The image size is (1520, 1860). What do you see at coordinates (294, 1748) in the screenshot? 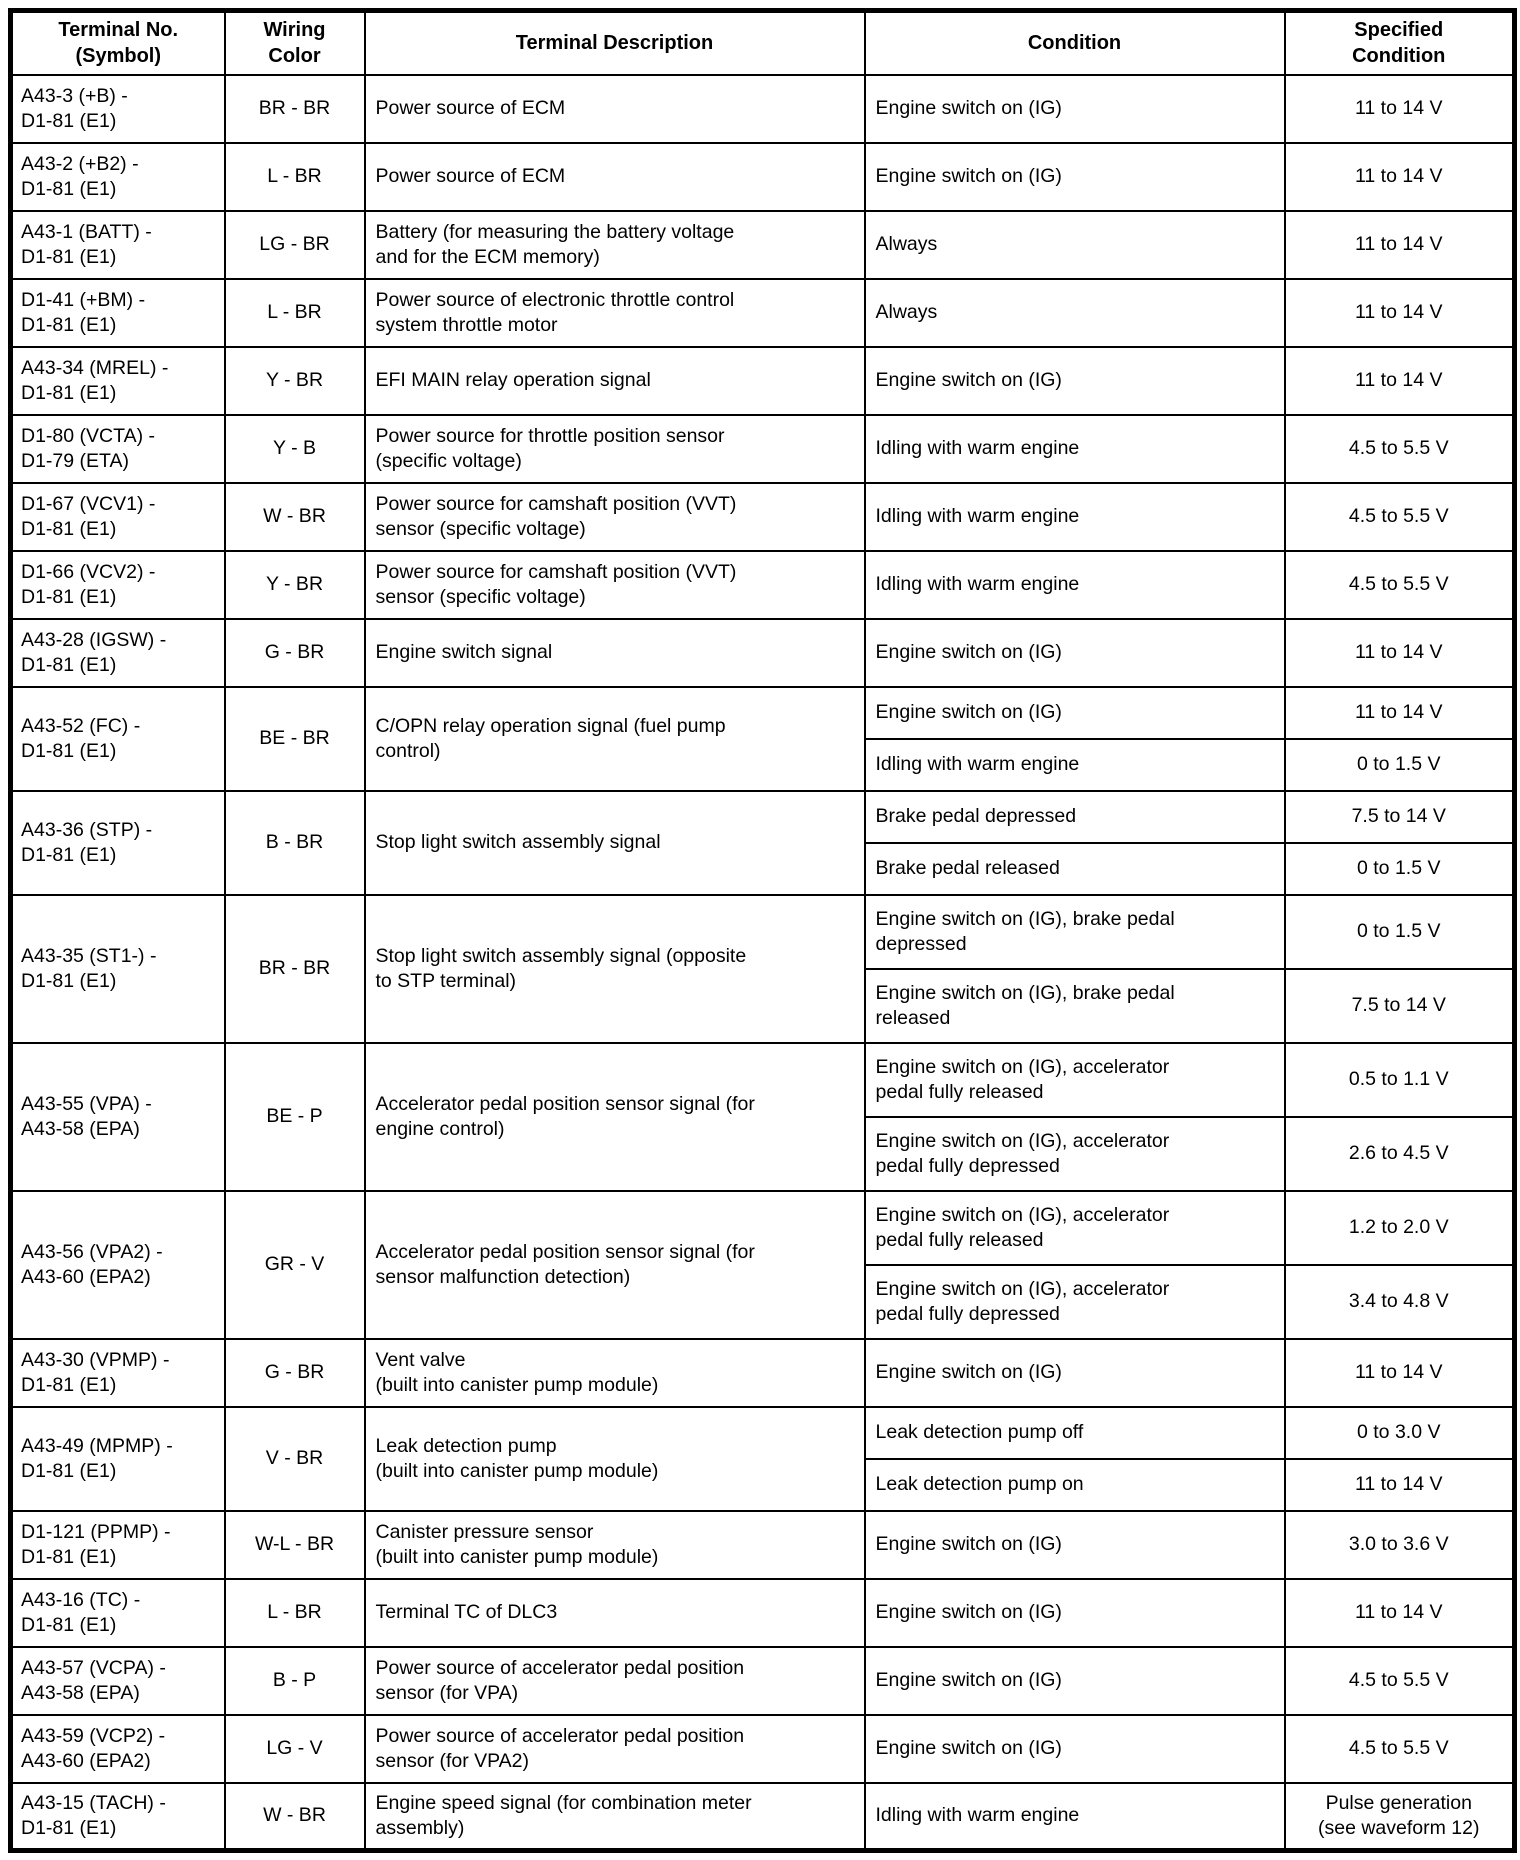
I see `wiring-color-cell: LG - V` at bounding box center [294, 1748].